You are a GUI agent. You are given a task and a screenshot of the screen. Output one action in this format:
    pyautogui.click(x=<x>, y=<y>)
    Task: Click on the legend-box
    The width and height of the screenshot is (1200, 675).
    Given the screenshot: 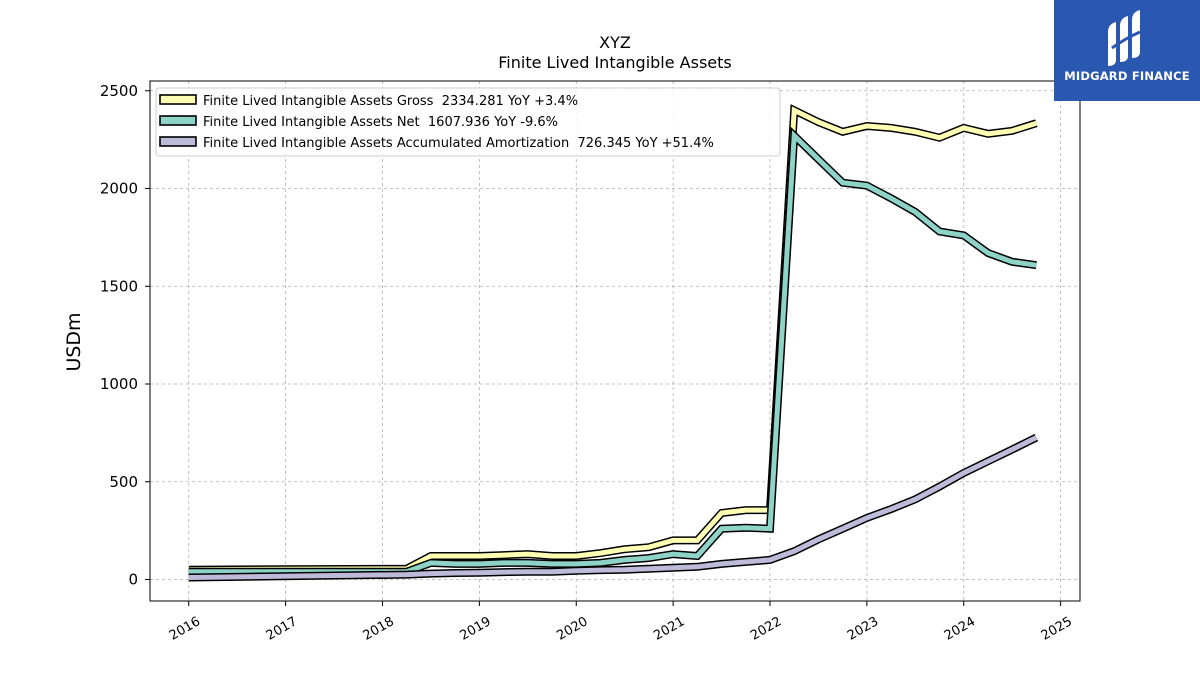 What is the action you would take?
    pyautogui.click(x=468, y=122)
    